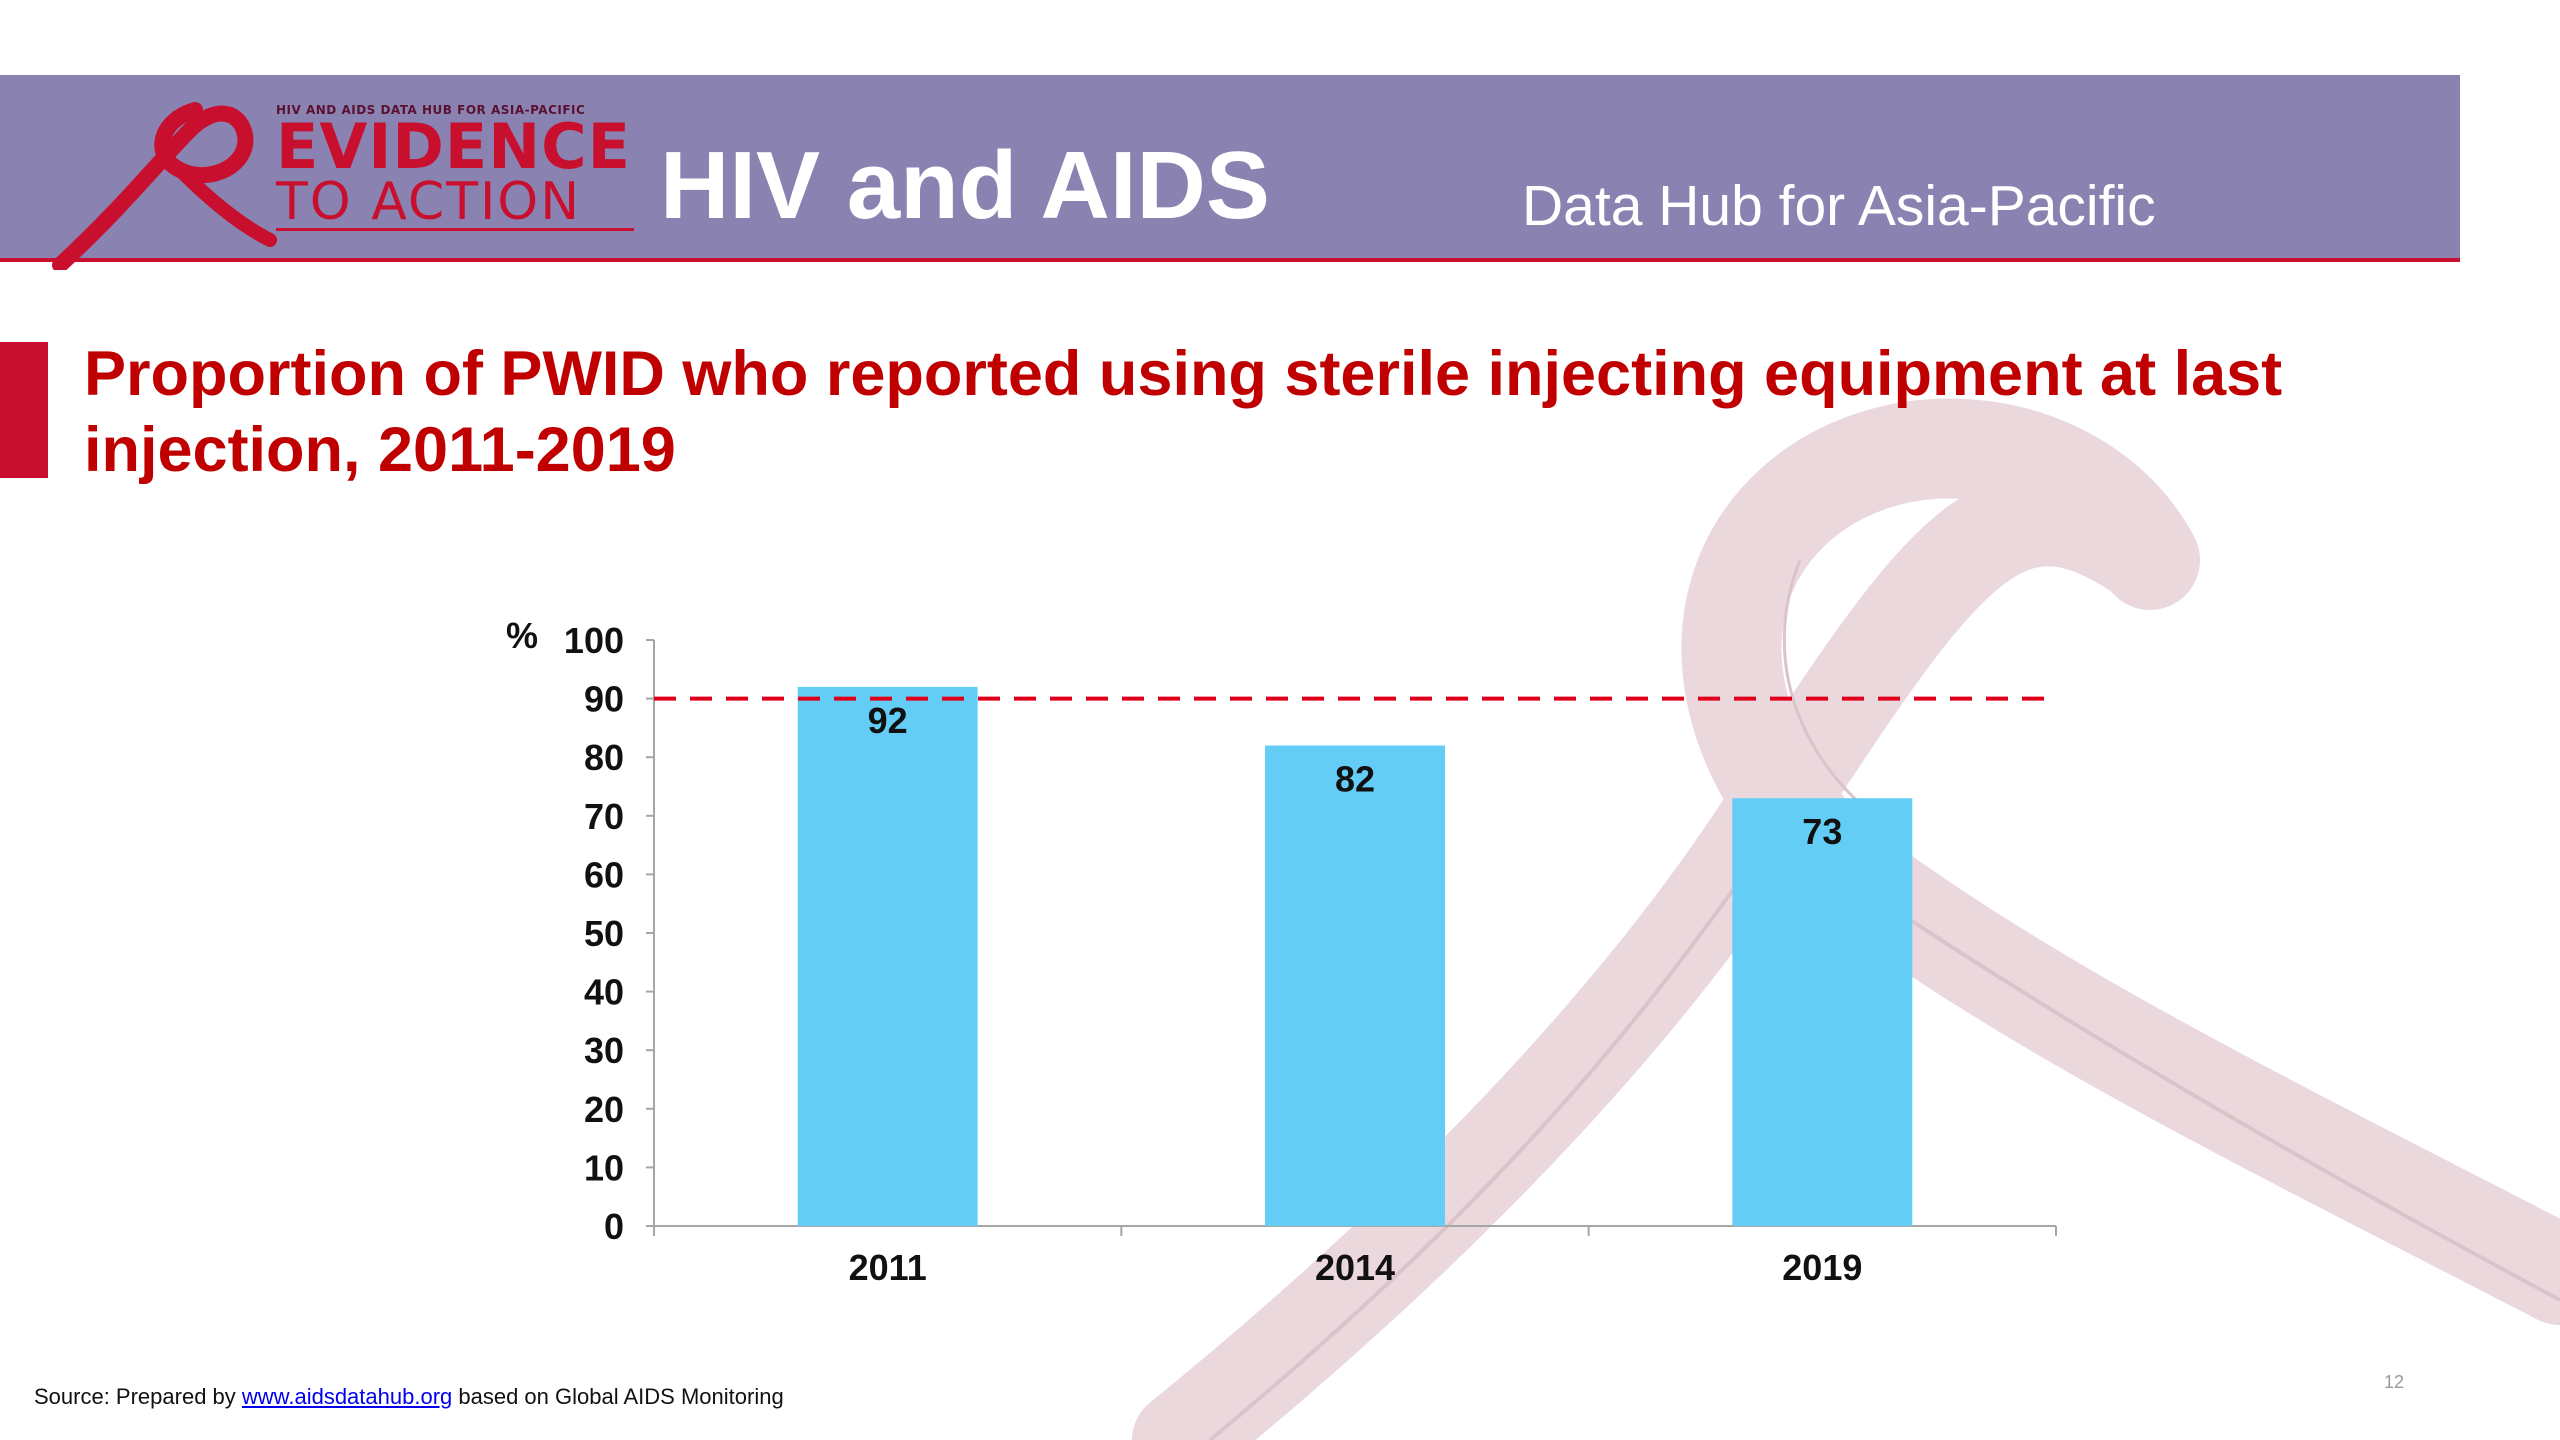  I want to click on header-divider, so click(1230, 260).